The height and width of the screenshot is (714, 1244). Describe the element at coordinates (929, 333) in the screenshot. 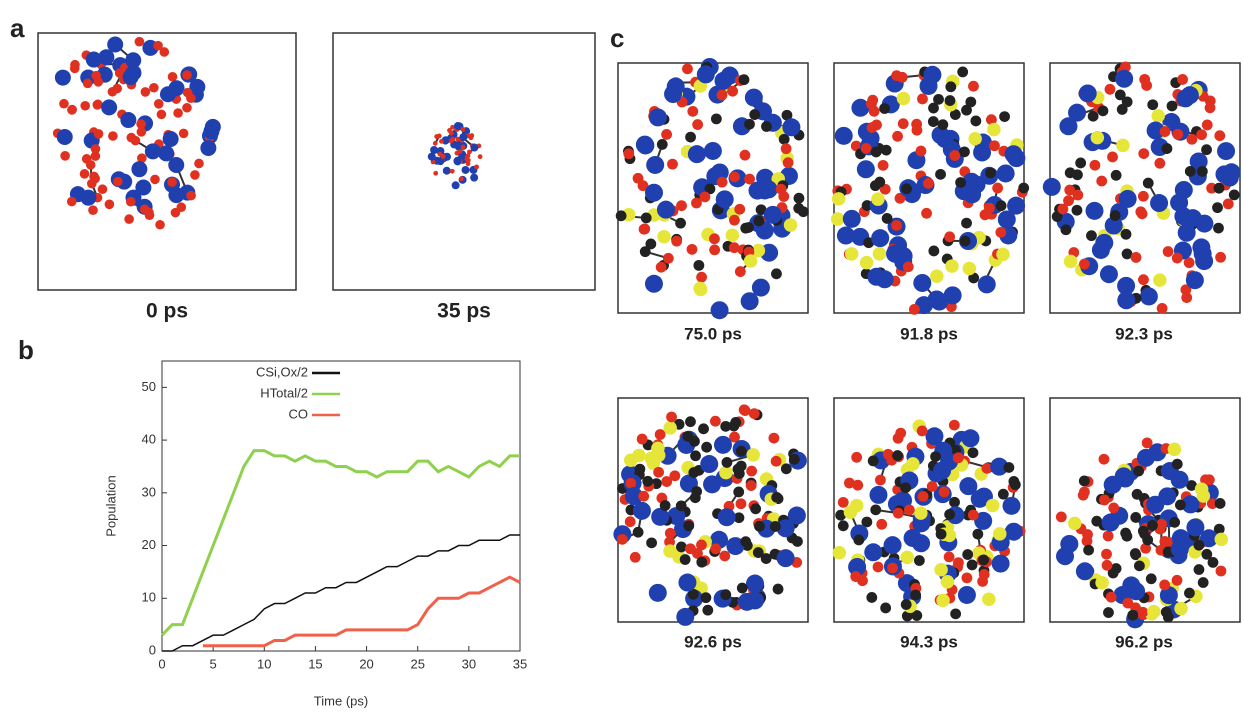

I see `caption: 91.8 ps` at that location.